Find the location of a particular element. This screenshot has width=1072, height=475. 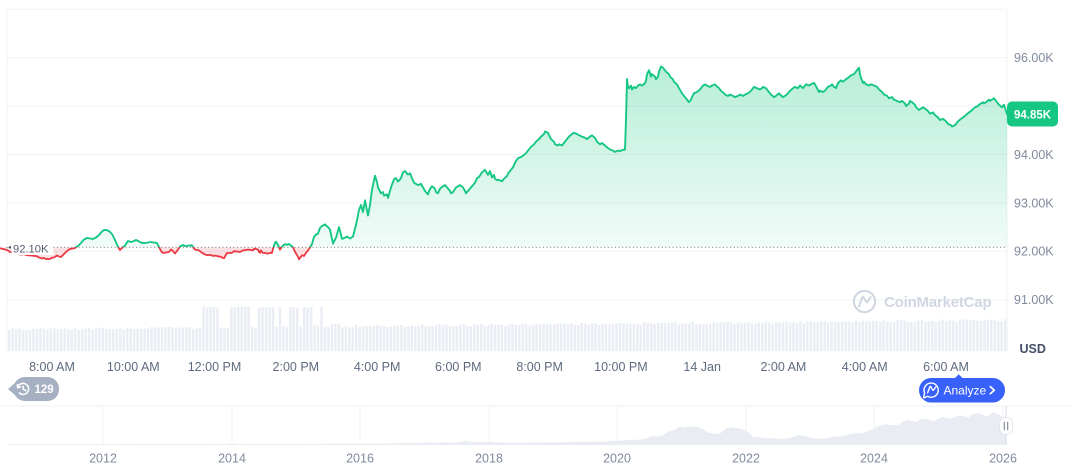

svg-text: 2022 is located at coordinates (746, 459).